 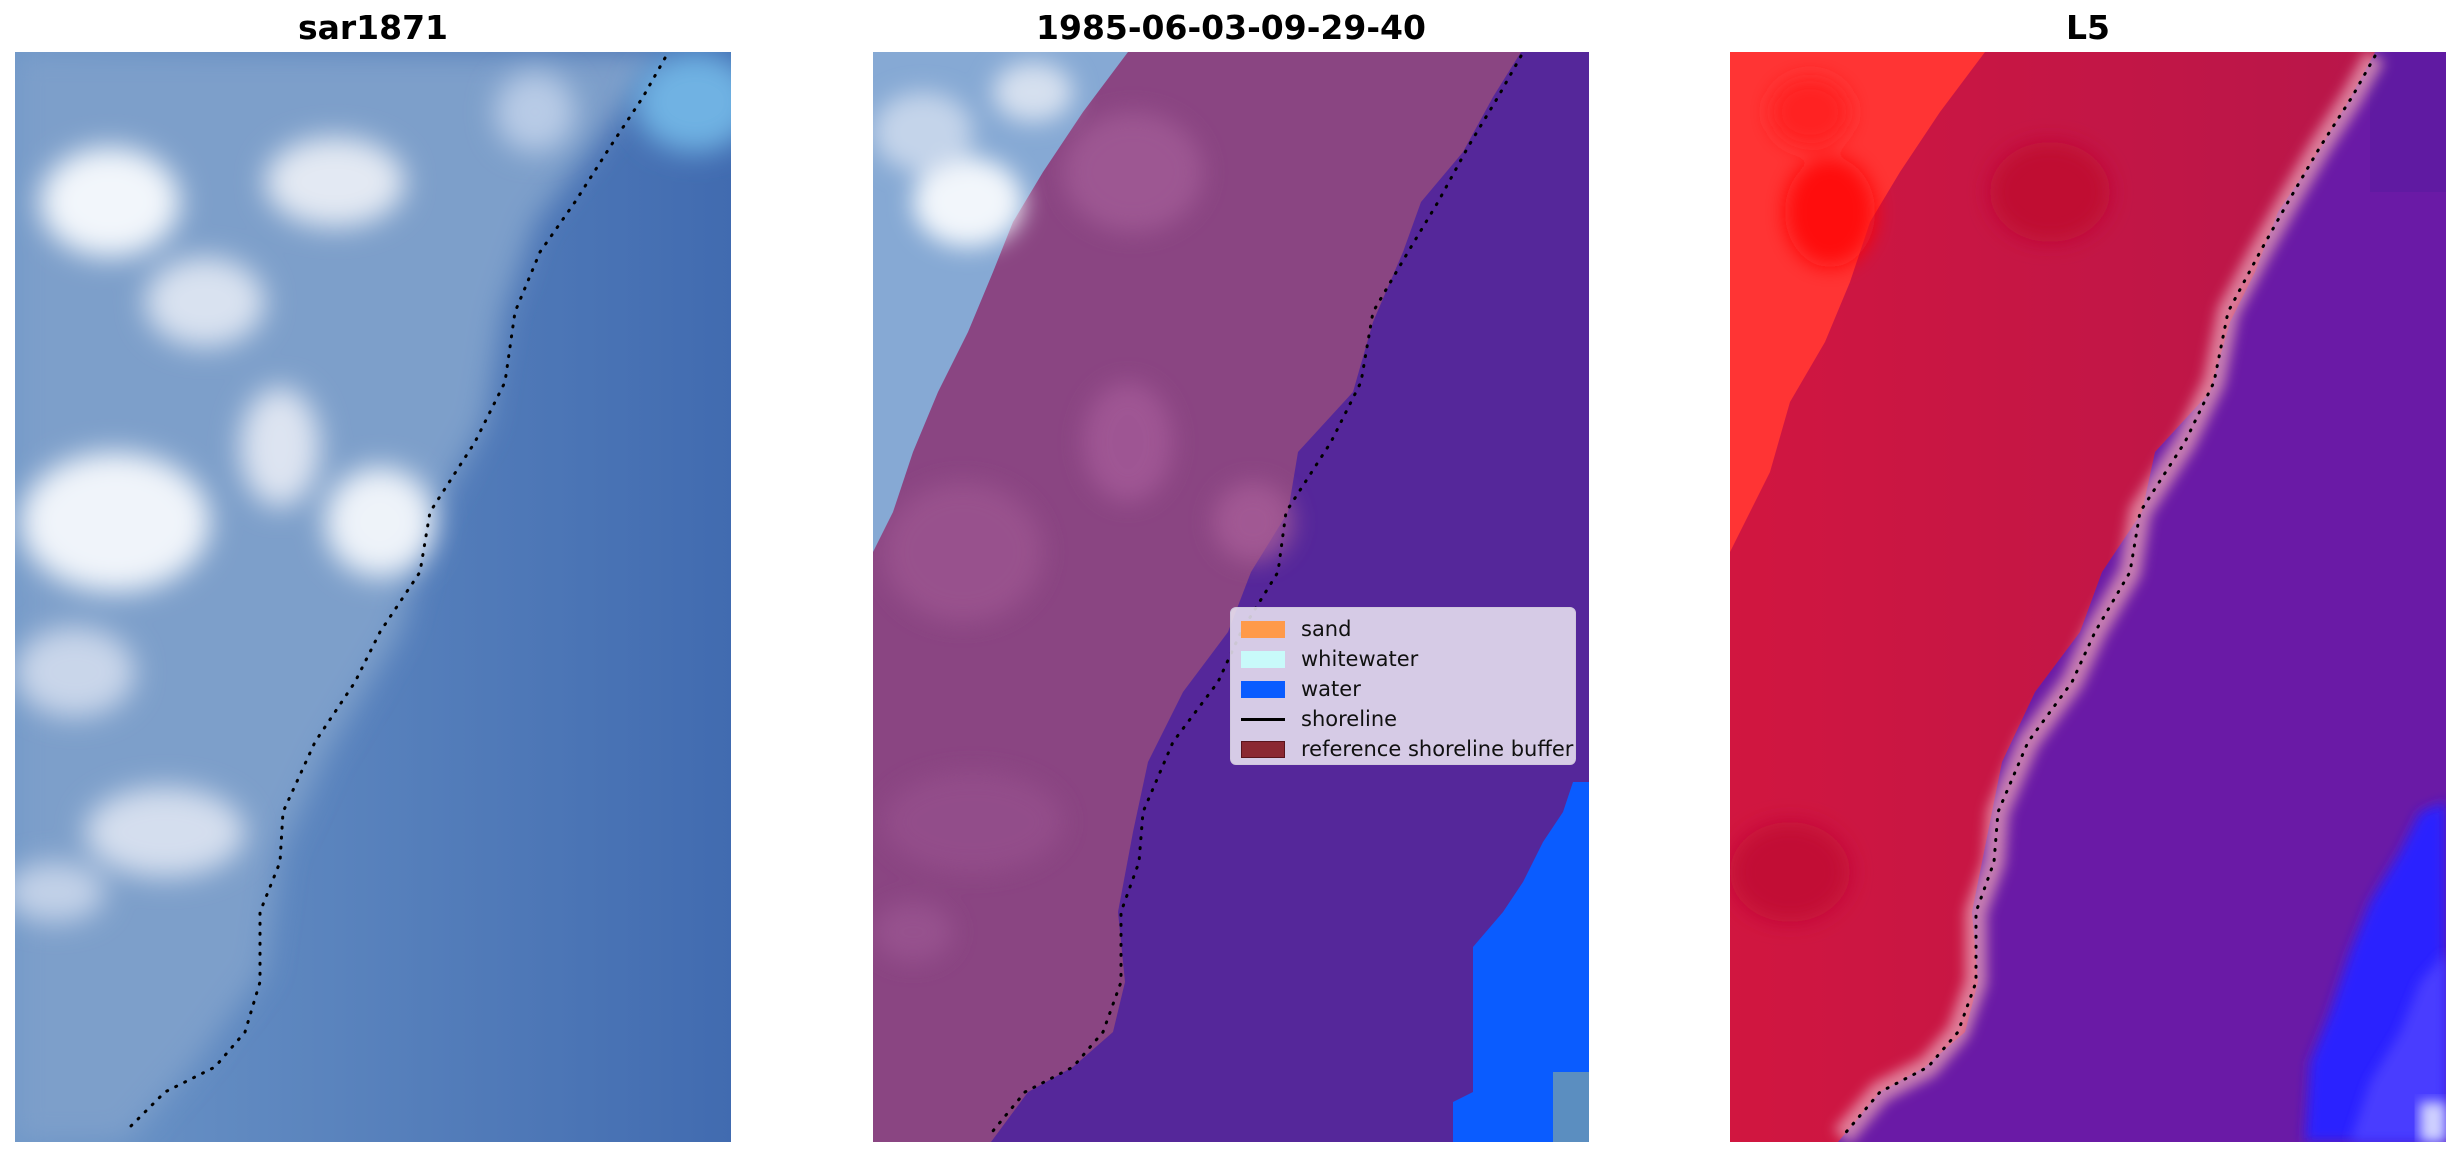 What do you see at coordinates (1857, 302) in the screenshot?
I see `high-index-region` at bounding box center [1857, 302].